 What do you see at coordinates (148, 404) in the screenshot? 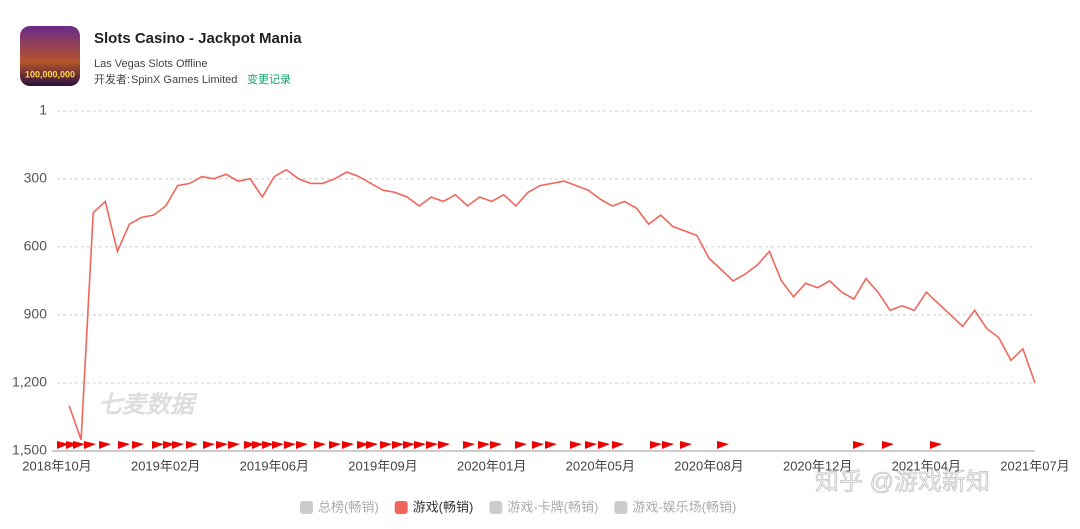
I see `watermark: 七麦数据` at bounding box center [148, 404].